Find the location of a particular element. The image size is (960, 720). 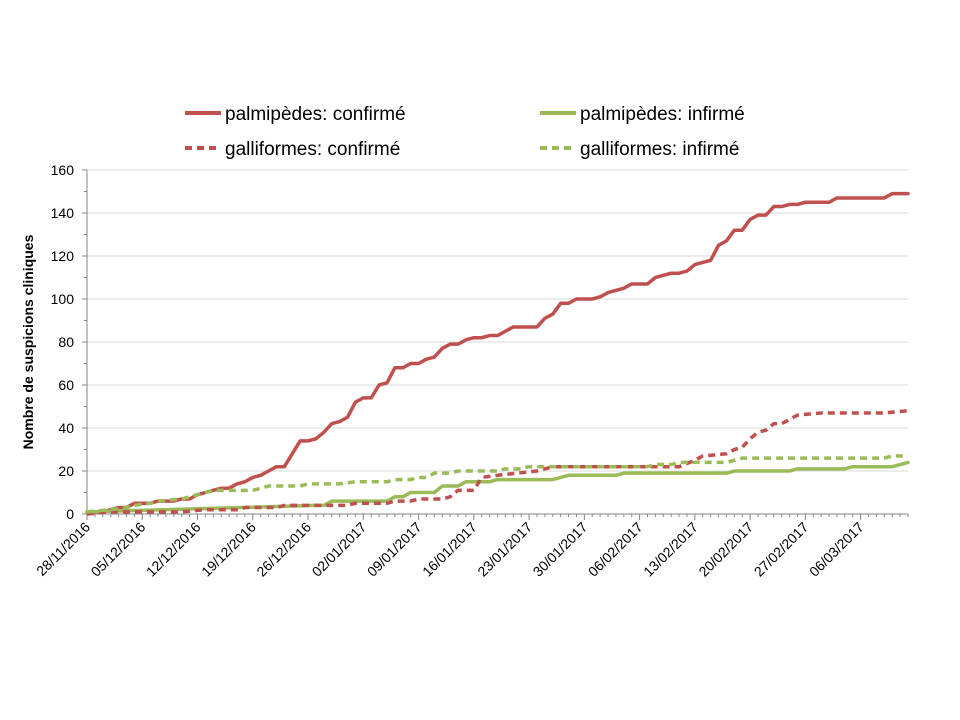

x-tick-label: 06/02/2017 is located at coordinates (615, 549).